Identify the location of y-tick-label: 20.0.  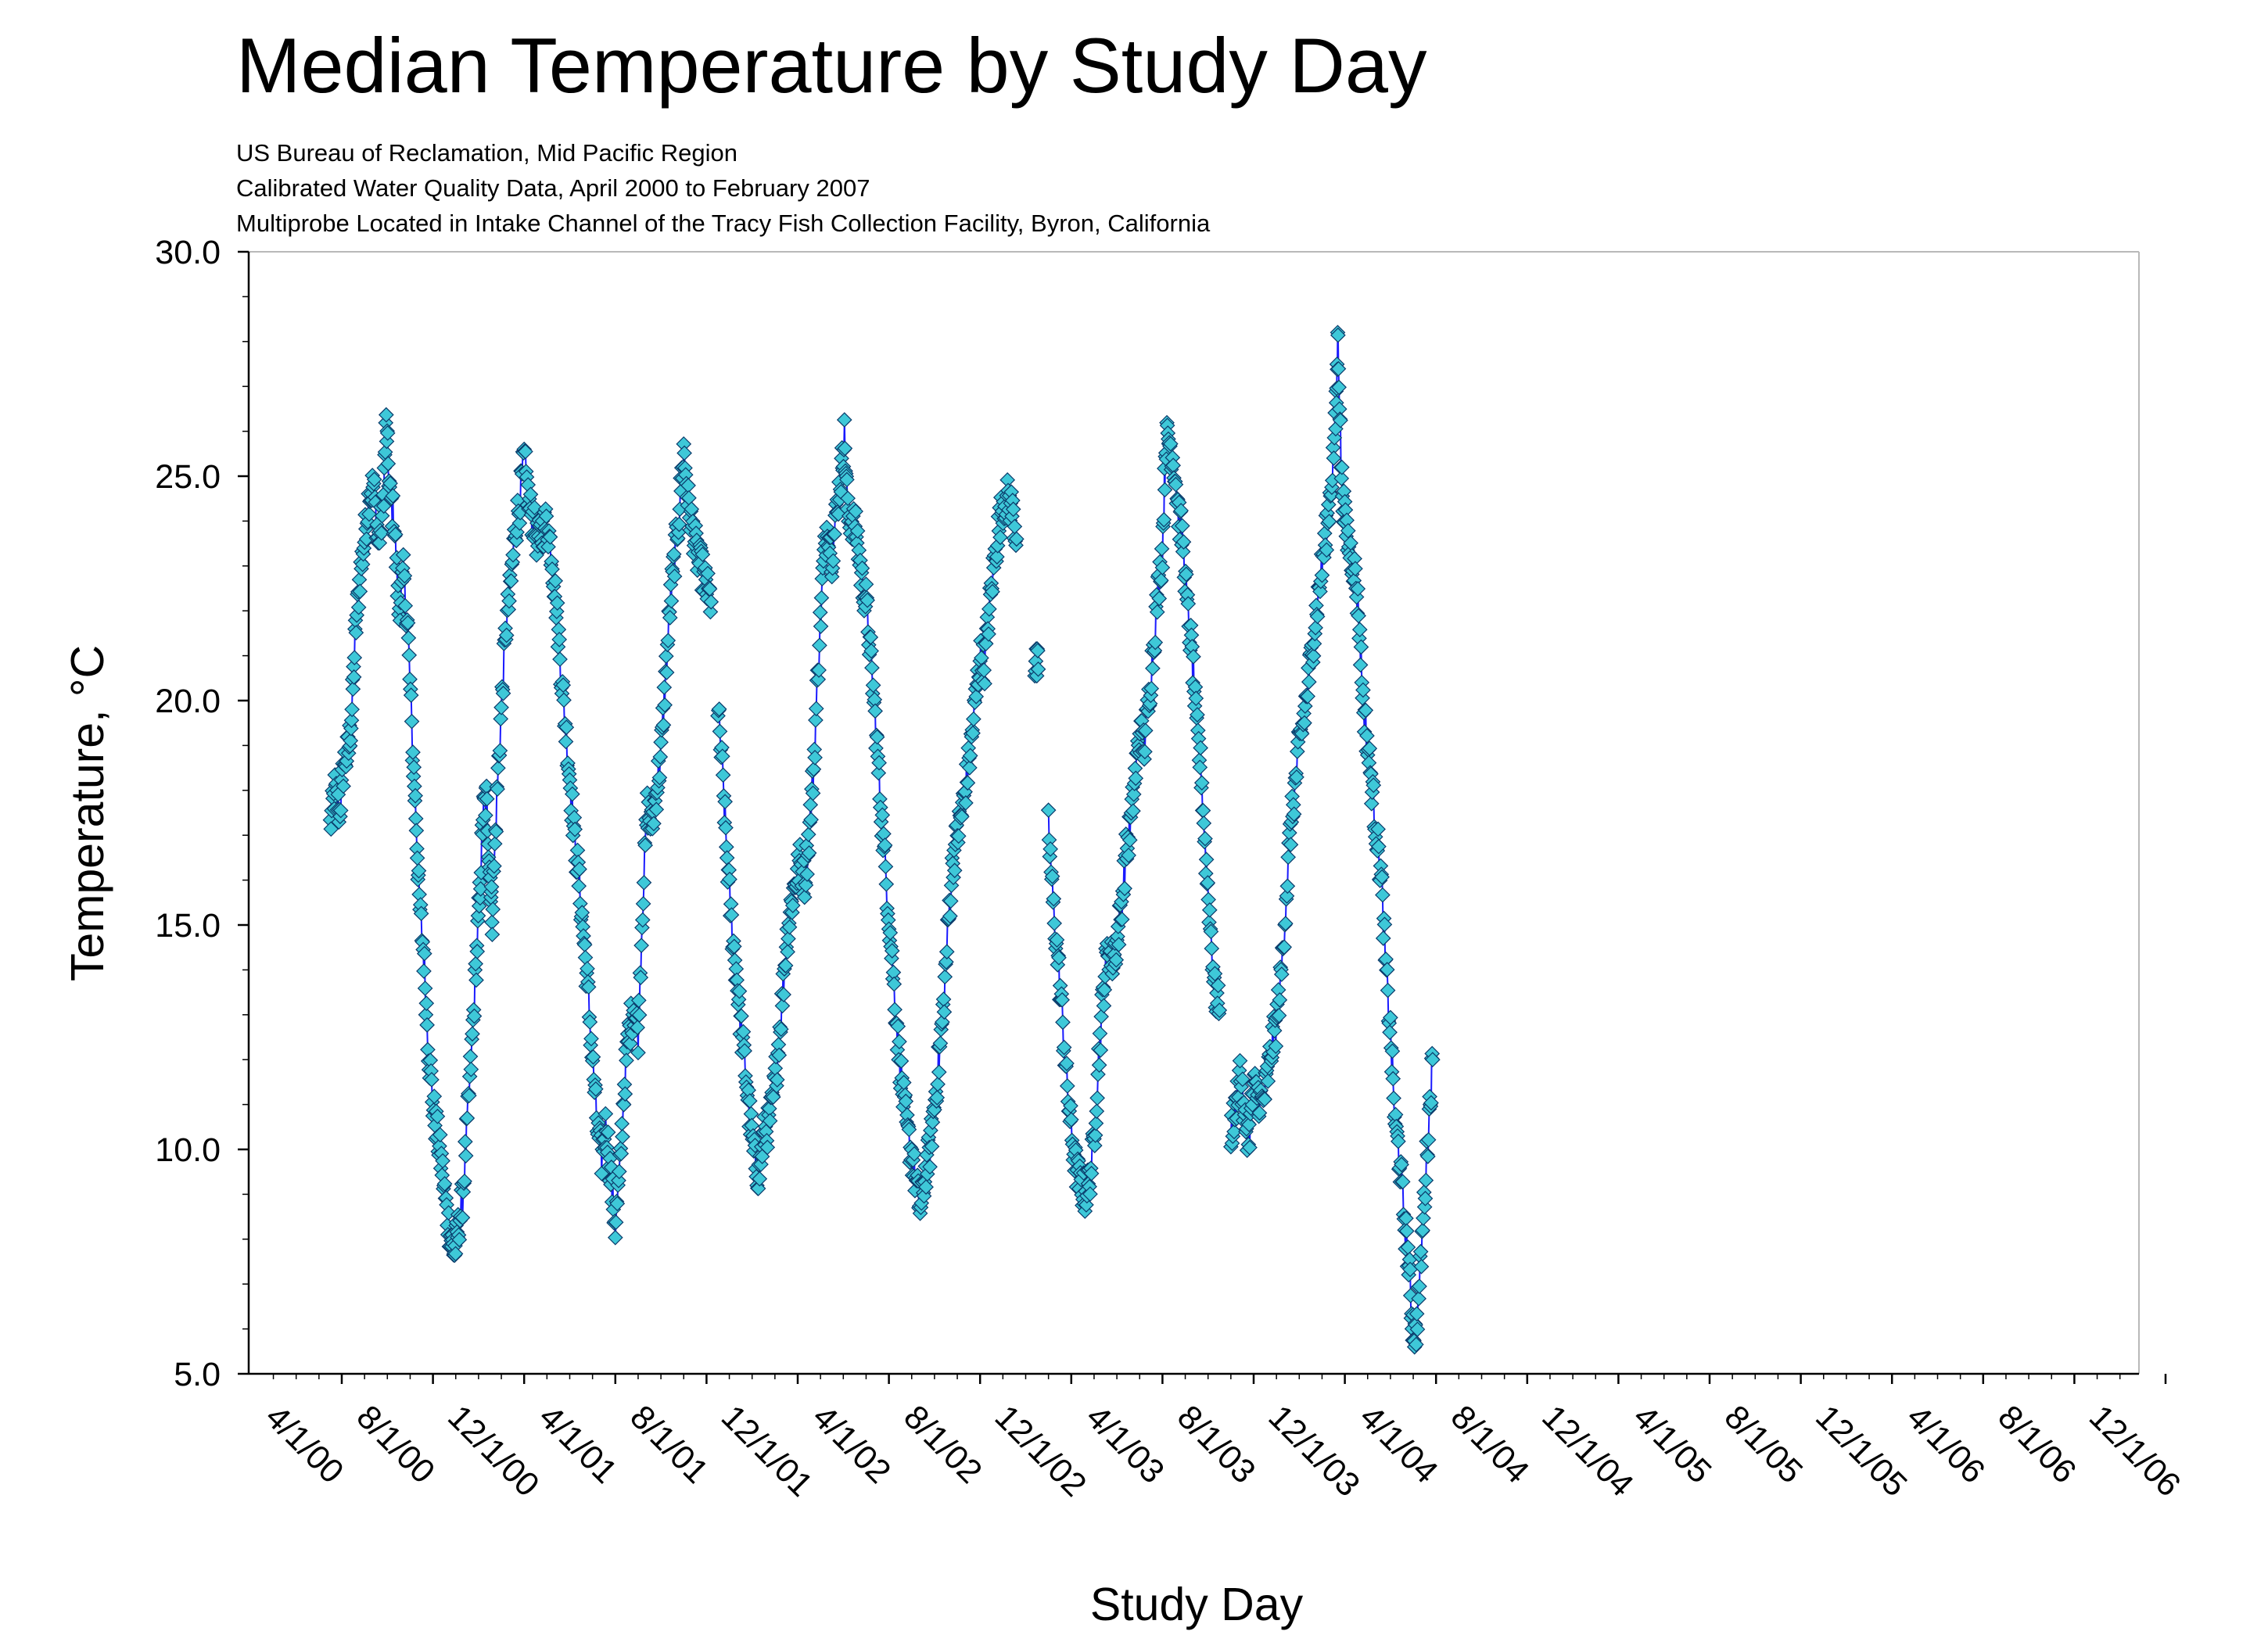
(188, 701).